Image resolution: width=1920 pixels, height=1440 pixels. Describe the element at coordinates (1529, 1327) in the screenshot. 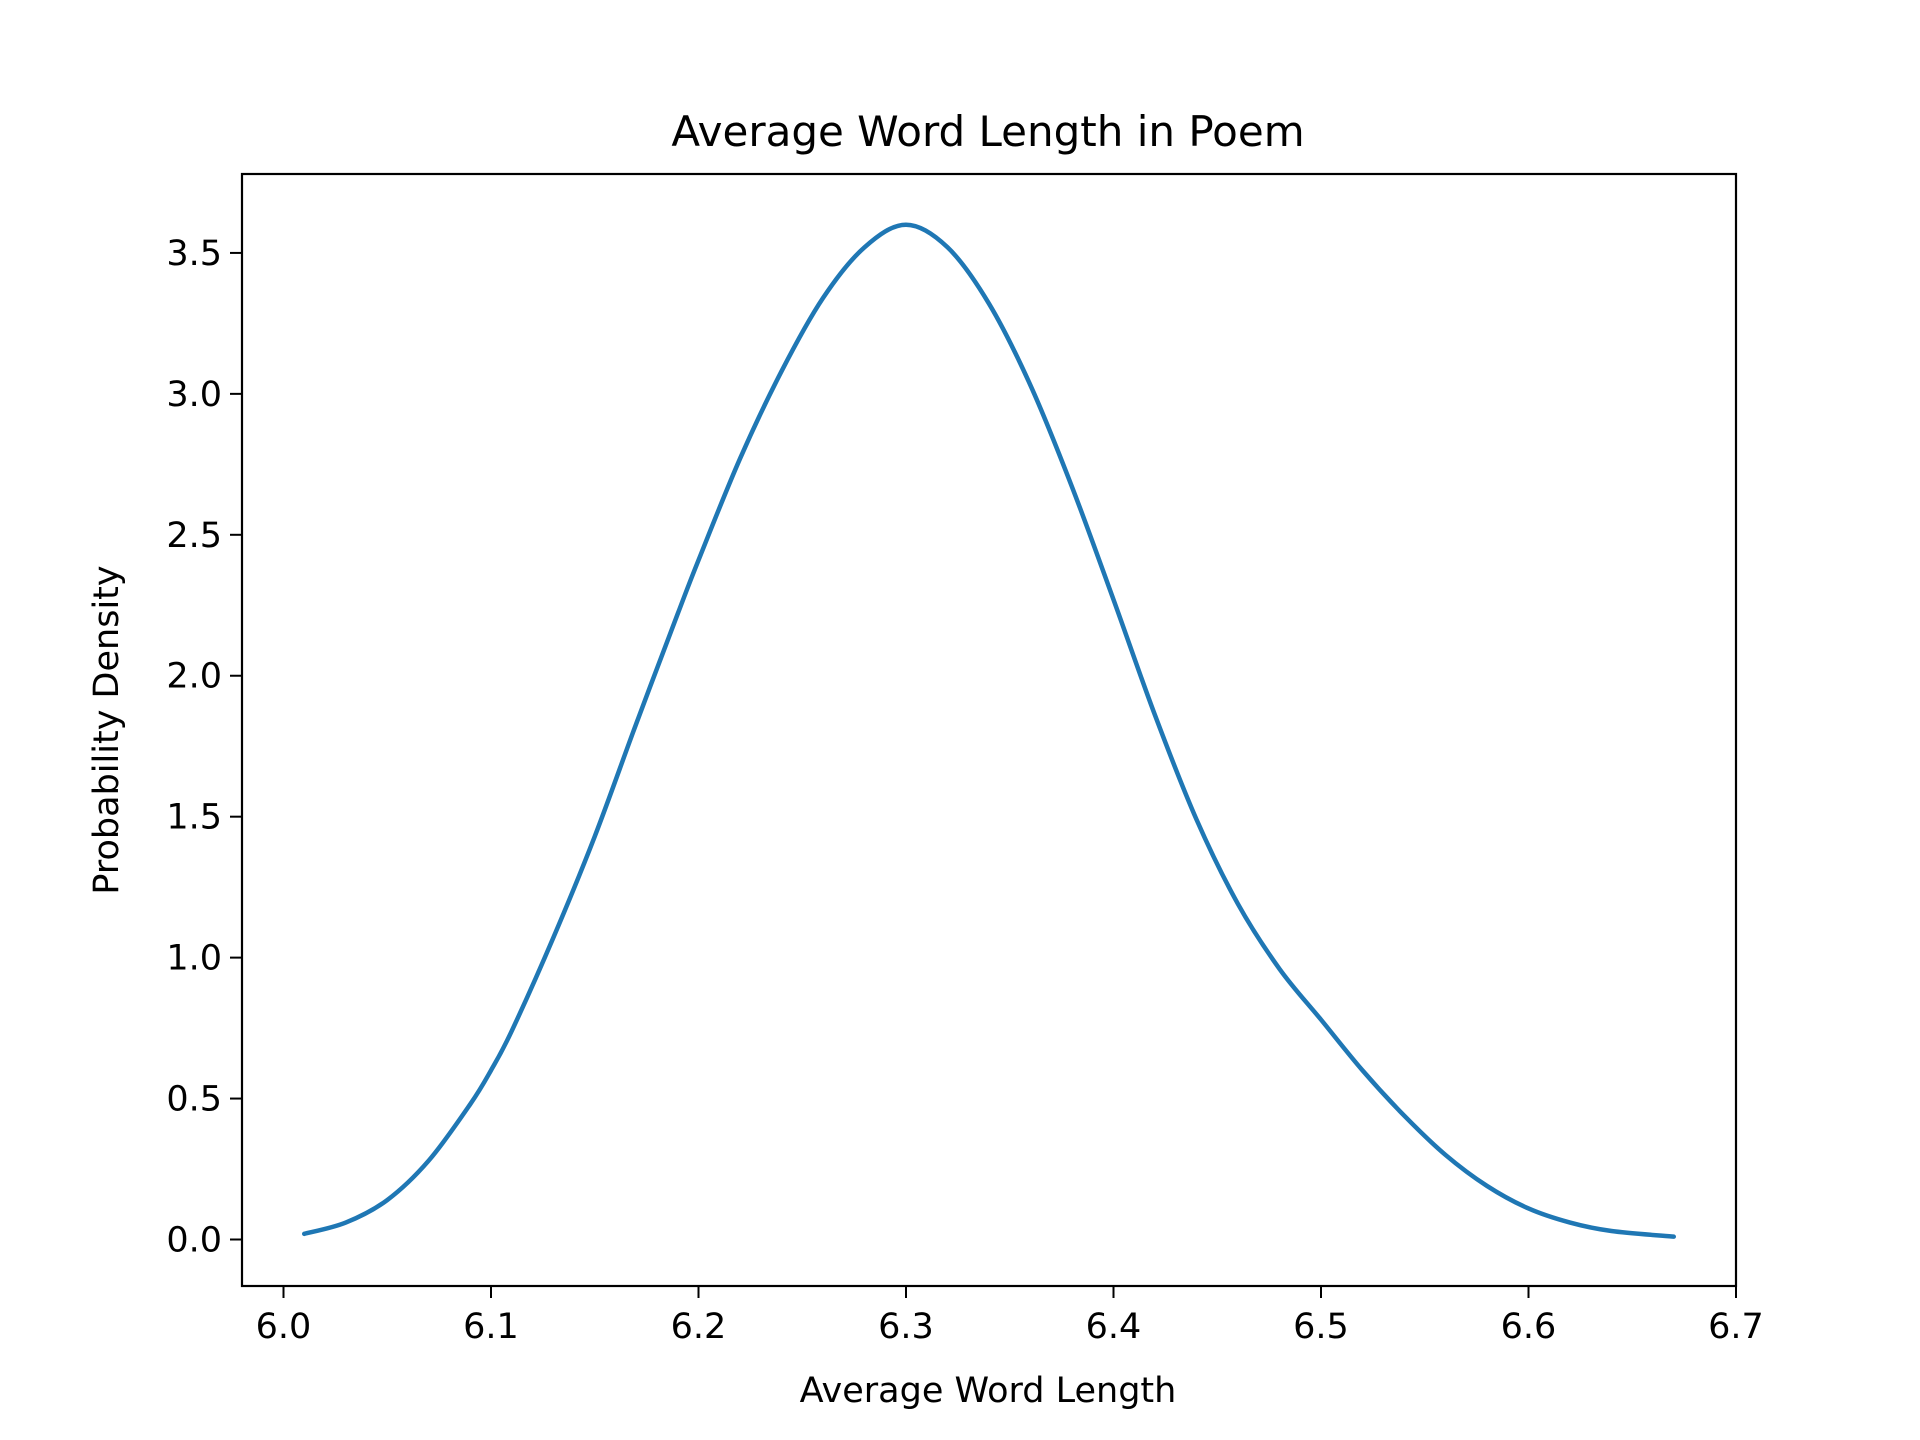

I see `x-tick-label: 6.6` at that location.